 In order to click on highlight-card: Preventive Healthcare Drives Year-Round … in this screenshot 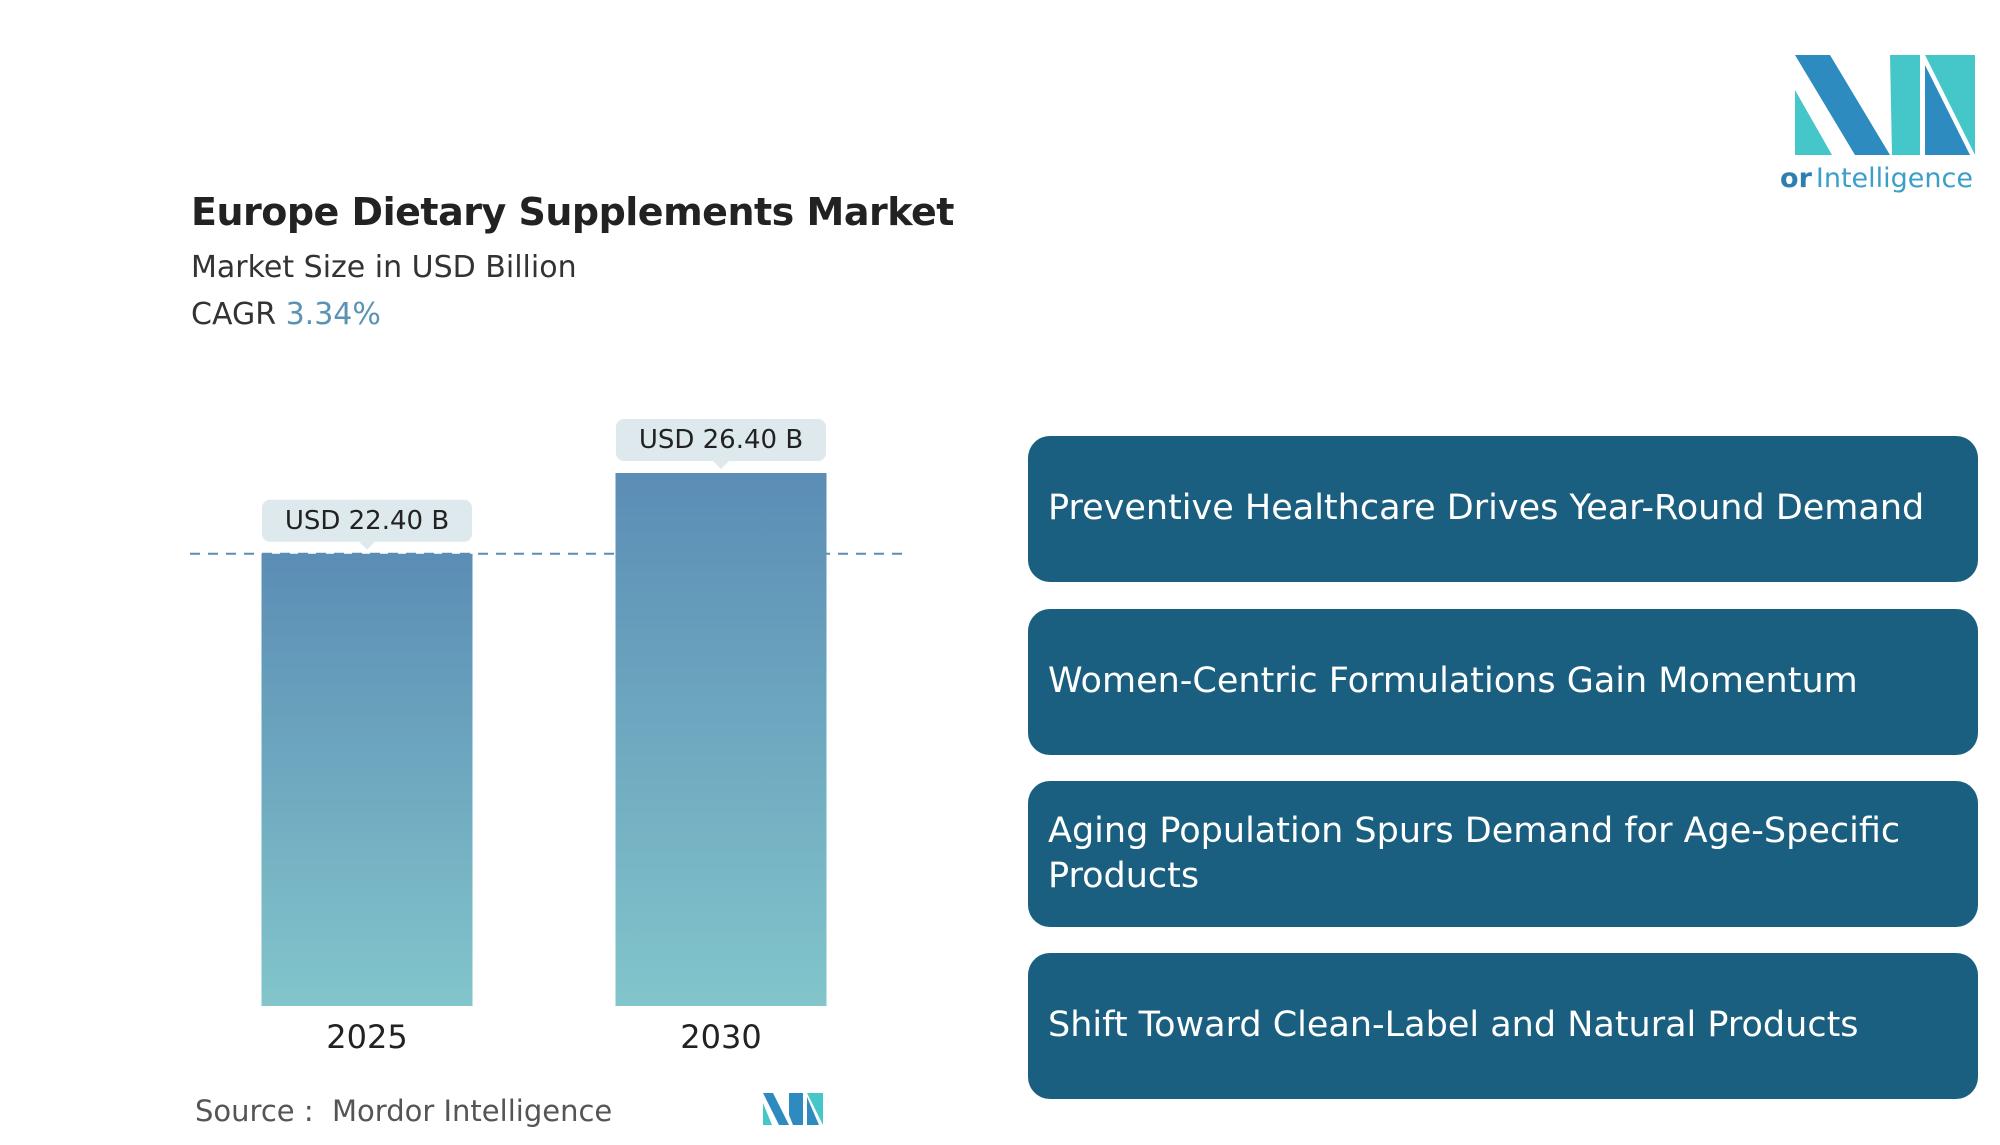, I will do `click(1503, 509)`.